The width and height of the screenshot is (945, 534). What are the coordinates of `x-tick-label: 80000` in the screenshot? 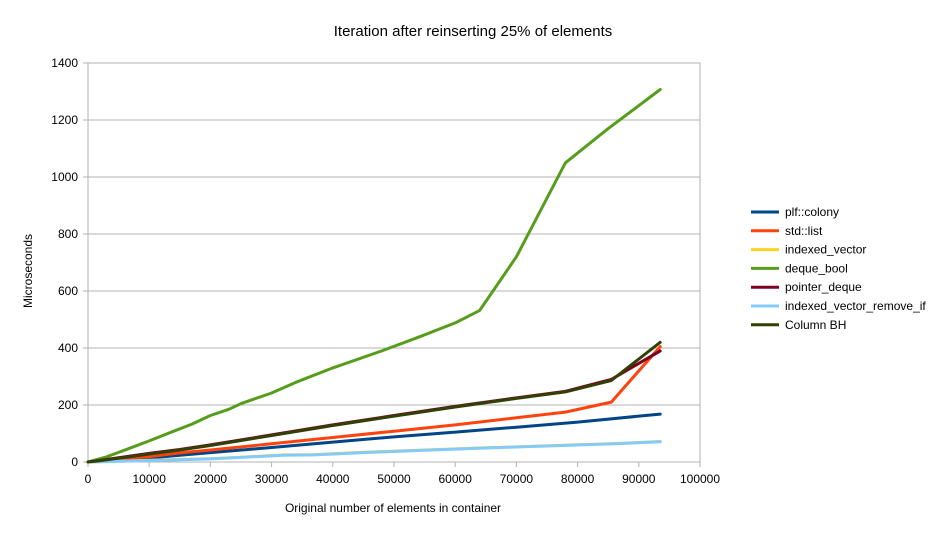 It's located at (578, 479).